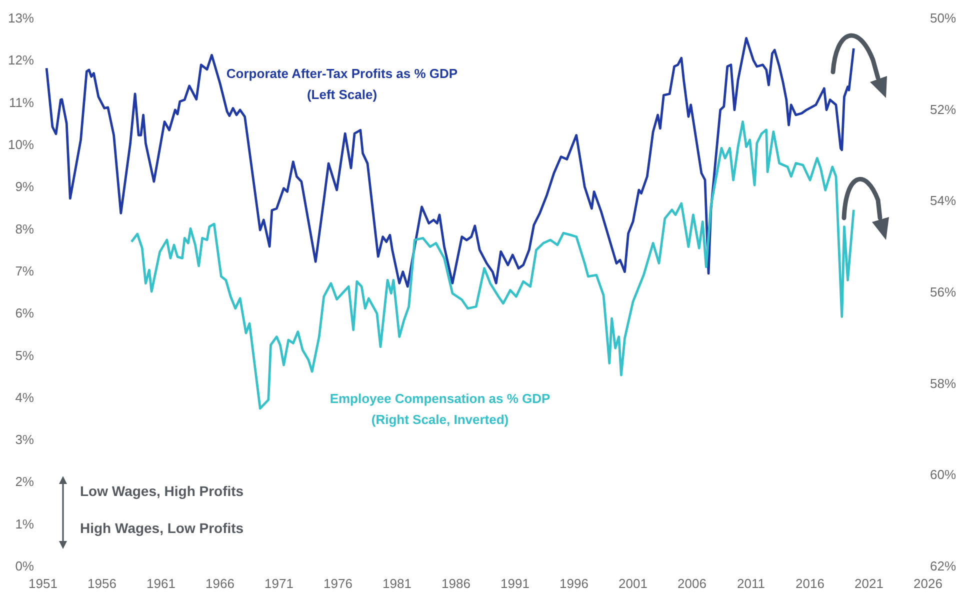  Describe the element at coordinates (24, 228) in the screenshot. I see `y-tick-label: 8%` at that location.